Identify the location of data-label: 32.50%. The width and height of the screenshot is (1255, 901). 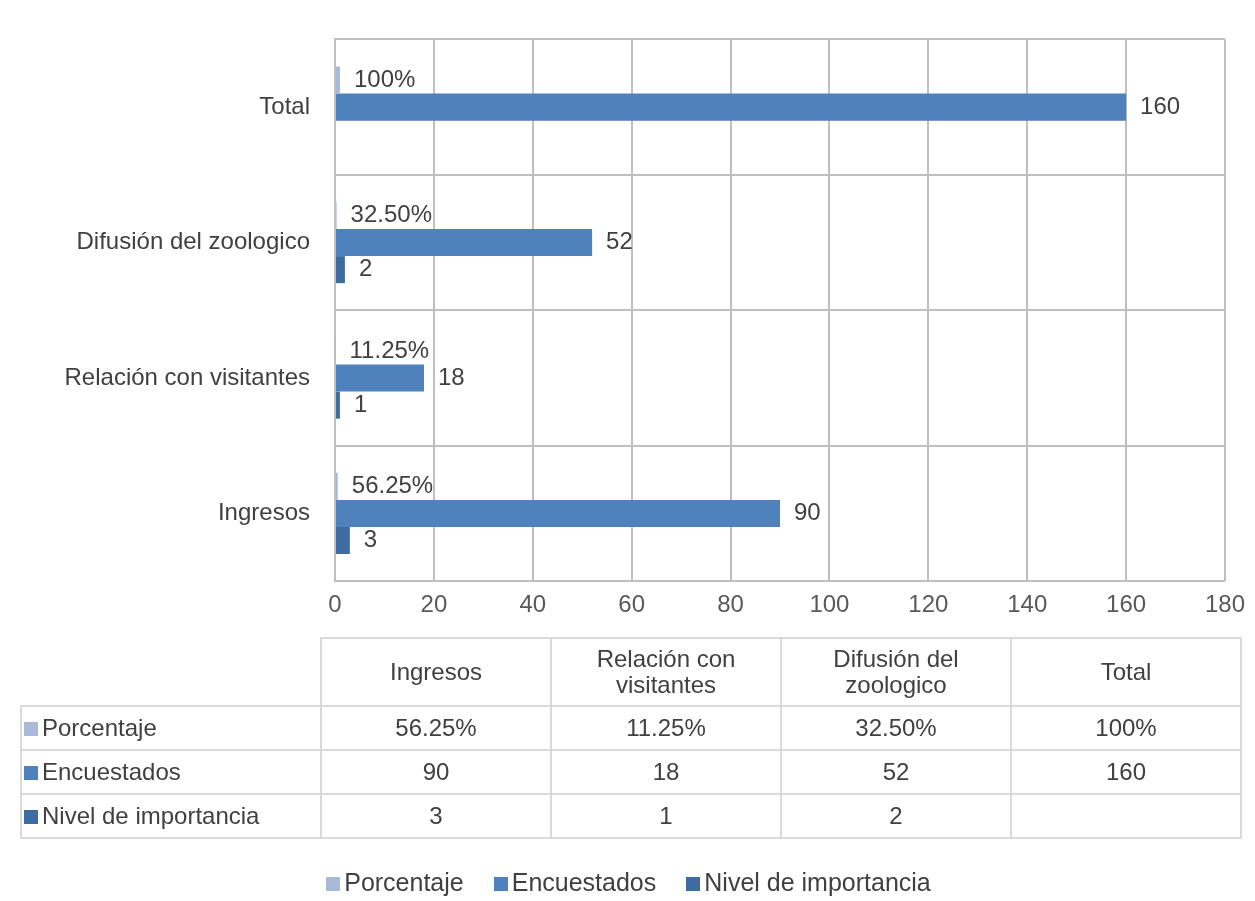
(391, 214).